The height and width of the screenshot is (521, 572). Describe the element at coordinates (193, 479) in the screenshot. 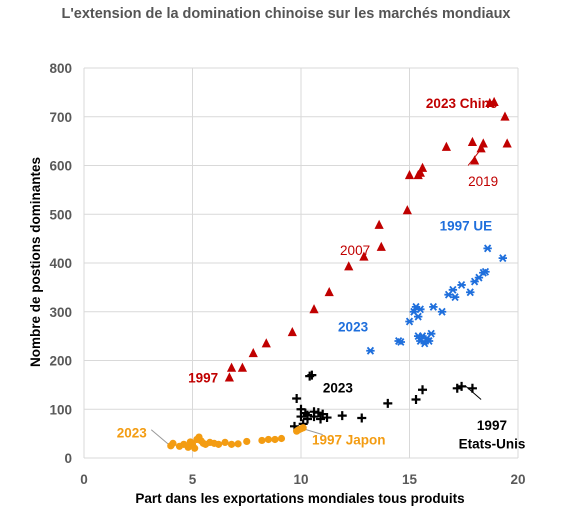

I see `x-tick-label: 5` at that location.